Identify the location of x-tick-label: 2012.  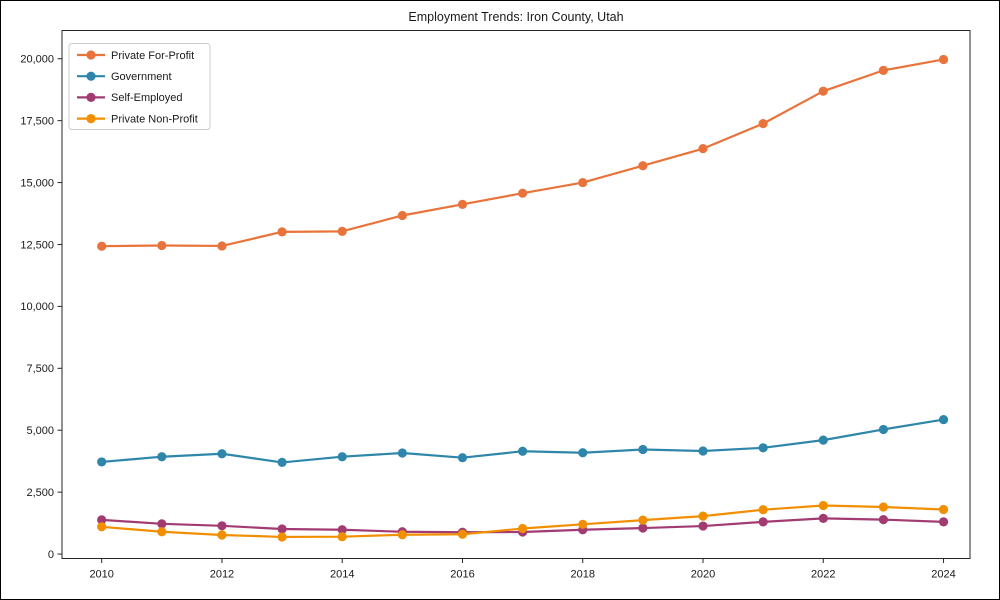
(222, 575).